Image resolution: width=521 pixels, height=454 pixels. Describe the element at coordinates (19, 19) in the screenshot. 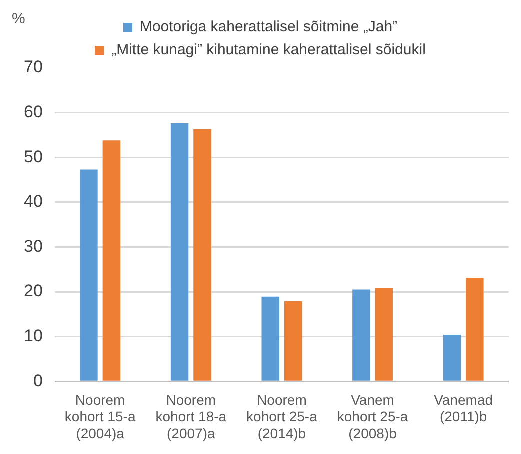

I see `y-axis-title: %` at that location.